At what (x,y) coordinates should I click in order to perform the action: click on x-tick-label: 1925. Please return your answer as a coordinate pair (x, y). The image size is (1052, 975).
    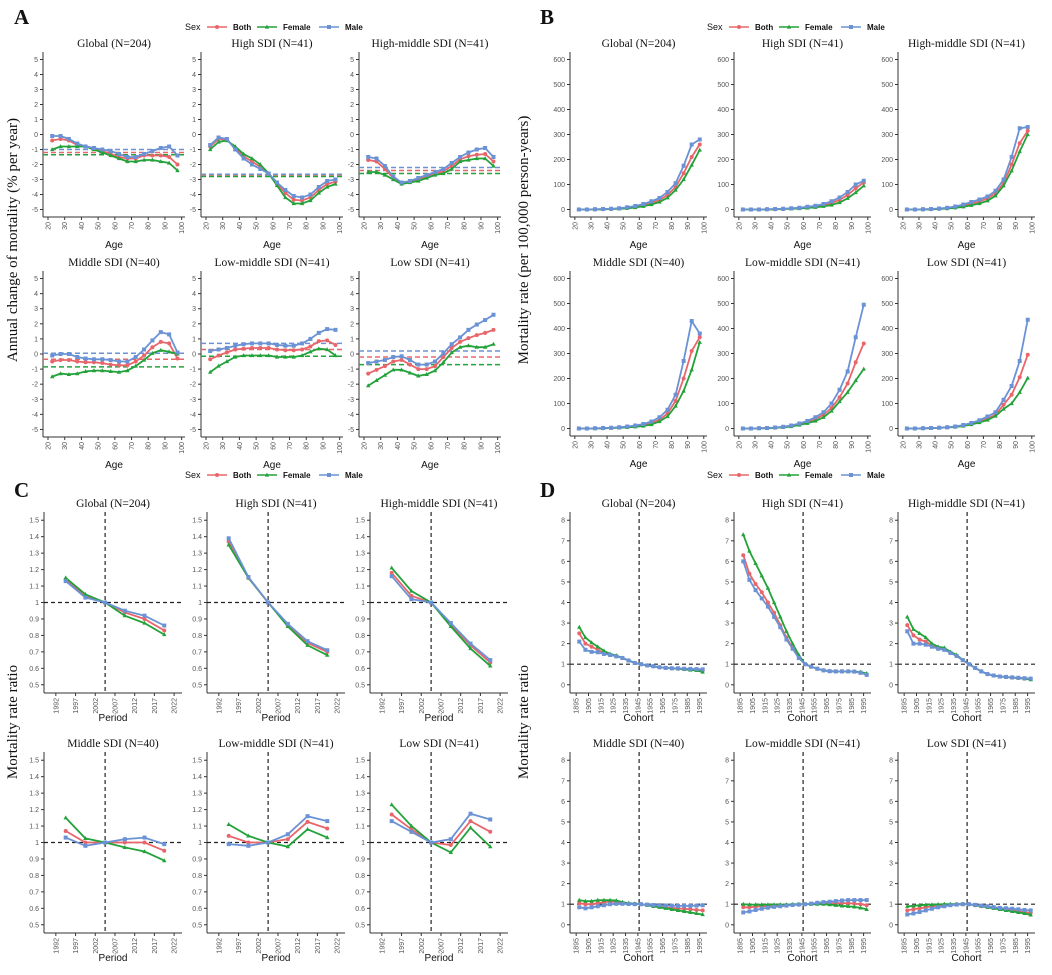
    Looking at the image, I should click on (942, 706).